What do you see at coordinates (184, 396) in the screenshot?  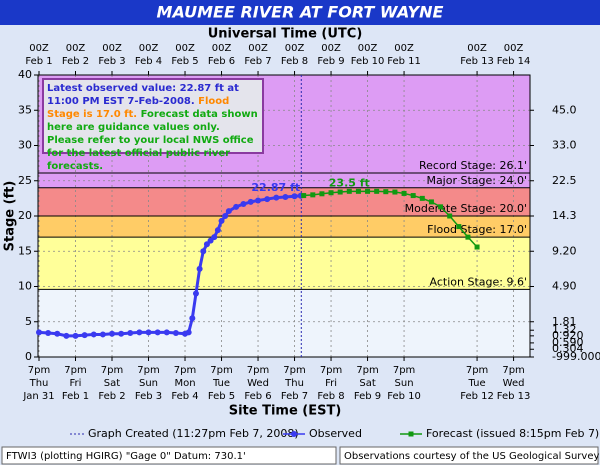 I see `x-tick-label: Feb 4` at bounding box center [184, 396].